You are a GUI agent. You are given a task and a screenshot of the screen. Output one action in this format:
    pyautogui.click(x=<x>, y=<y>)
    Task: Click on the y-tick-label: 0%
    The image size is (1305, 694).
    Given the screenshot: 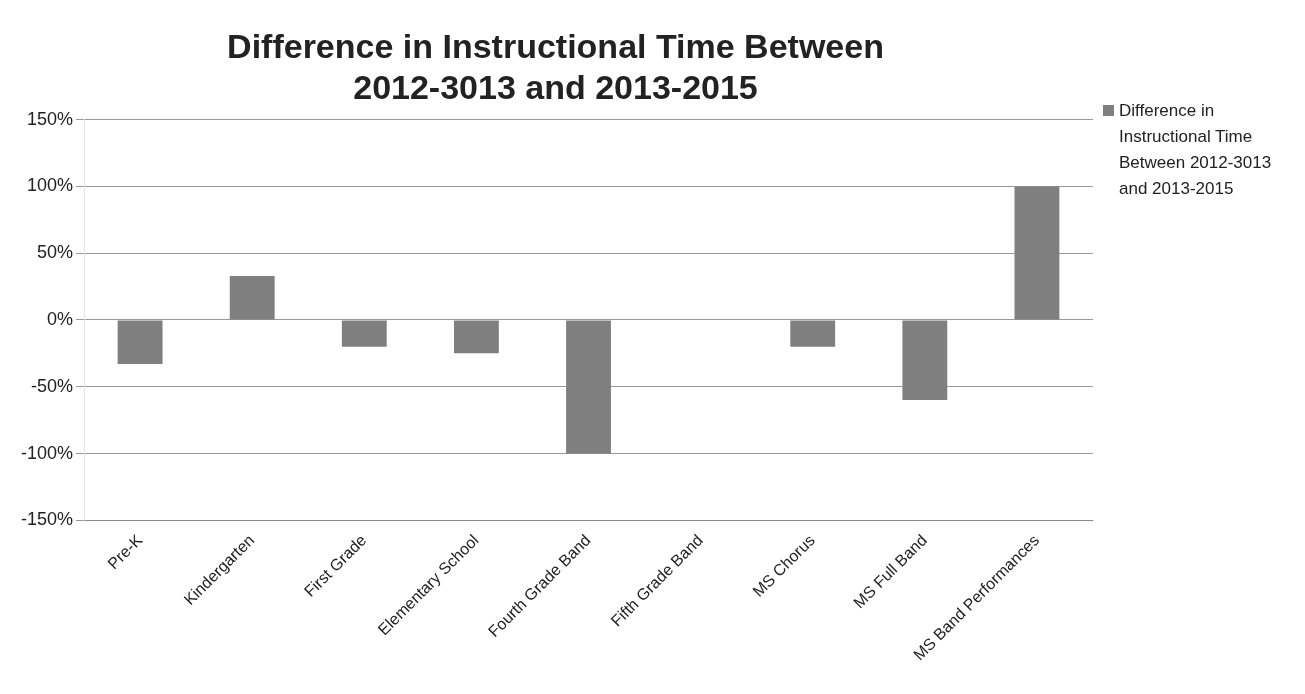 What is the action you would take?
    pyautogui.click(x=60, y=318)
    